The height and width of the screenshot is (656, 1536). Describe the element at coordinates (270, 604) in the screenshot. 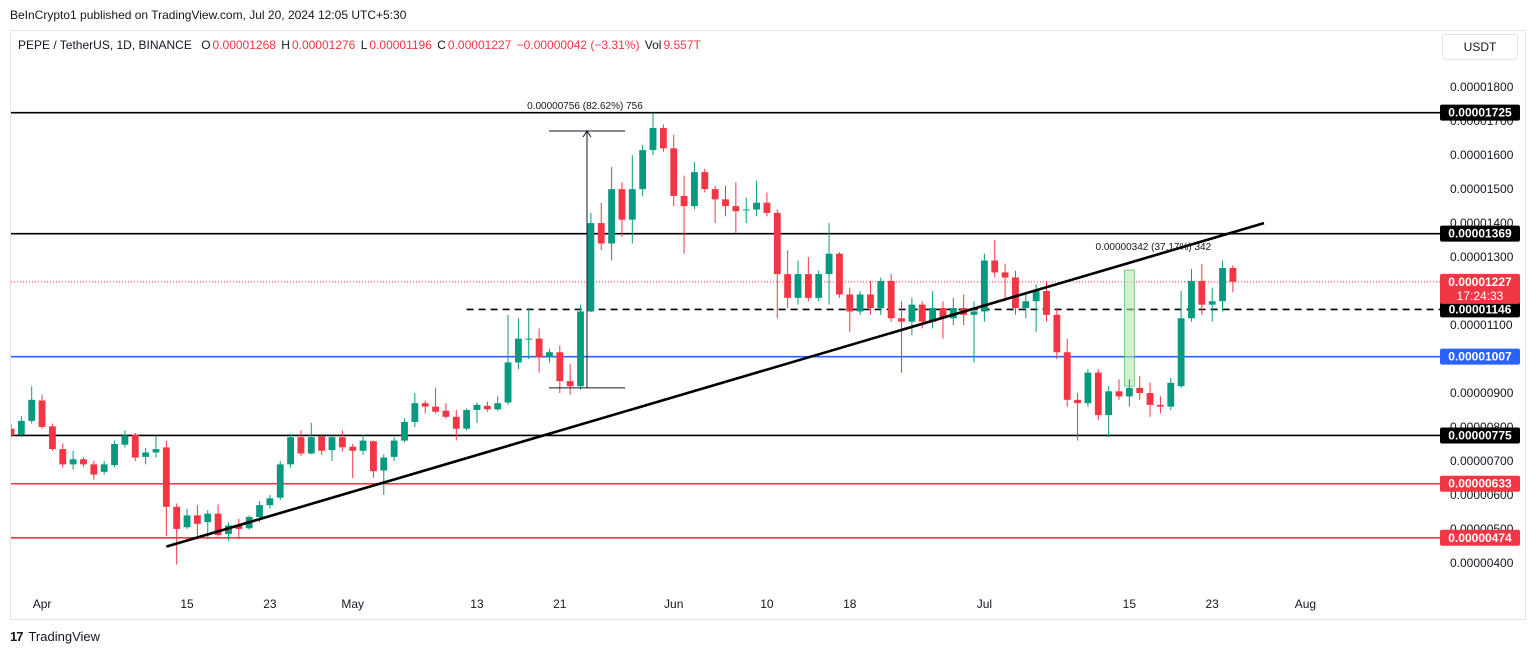

I see `x-tick-label: 23` at that location.